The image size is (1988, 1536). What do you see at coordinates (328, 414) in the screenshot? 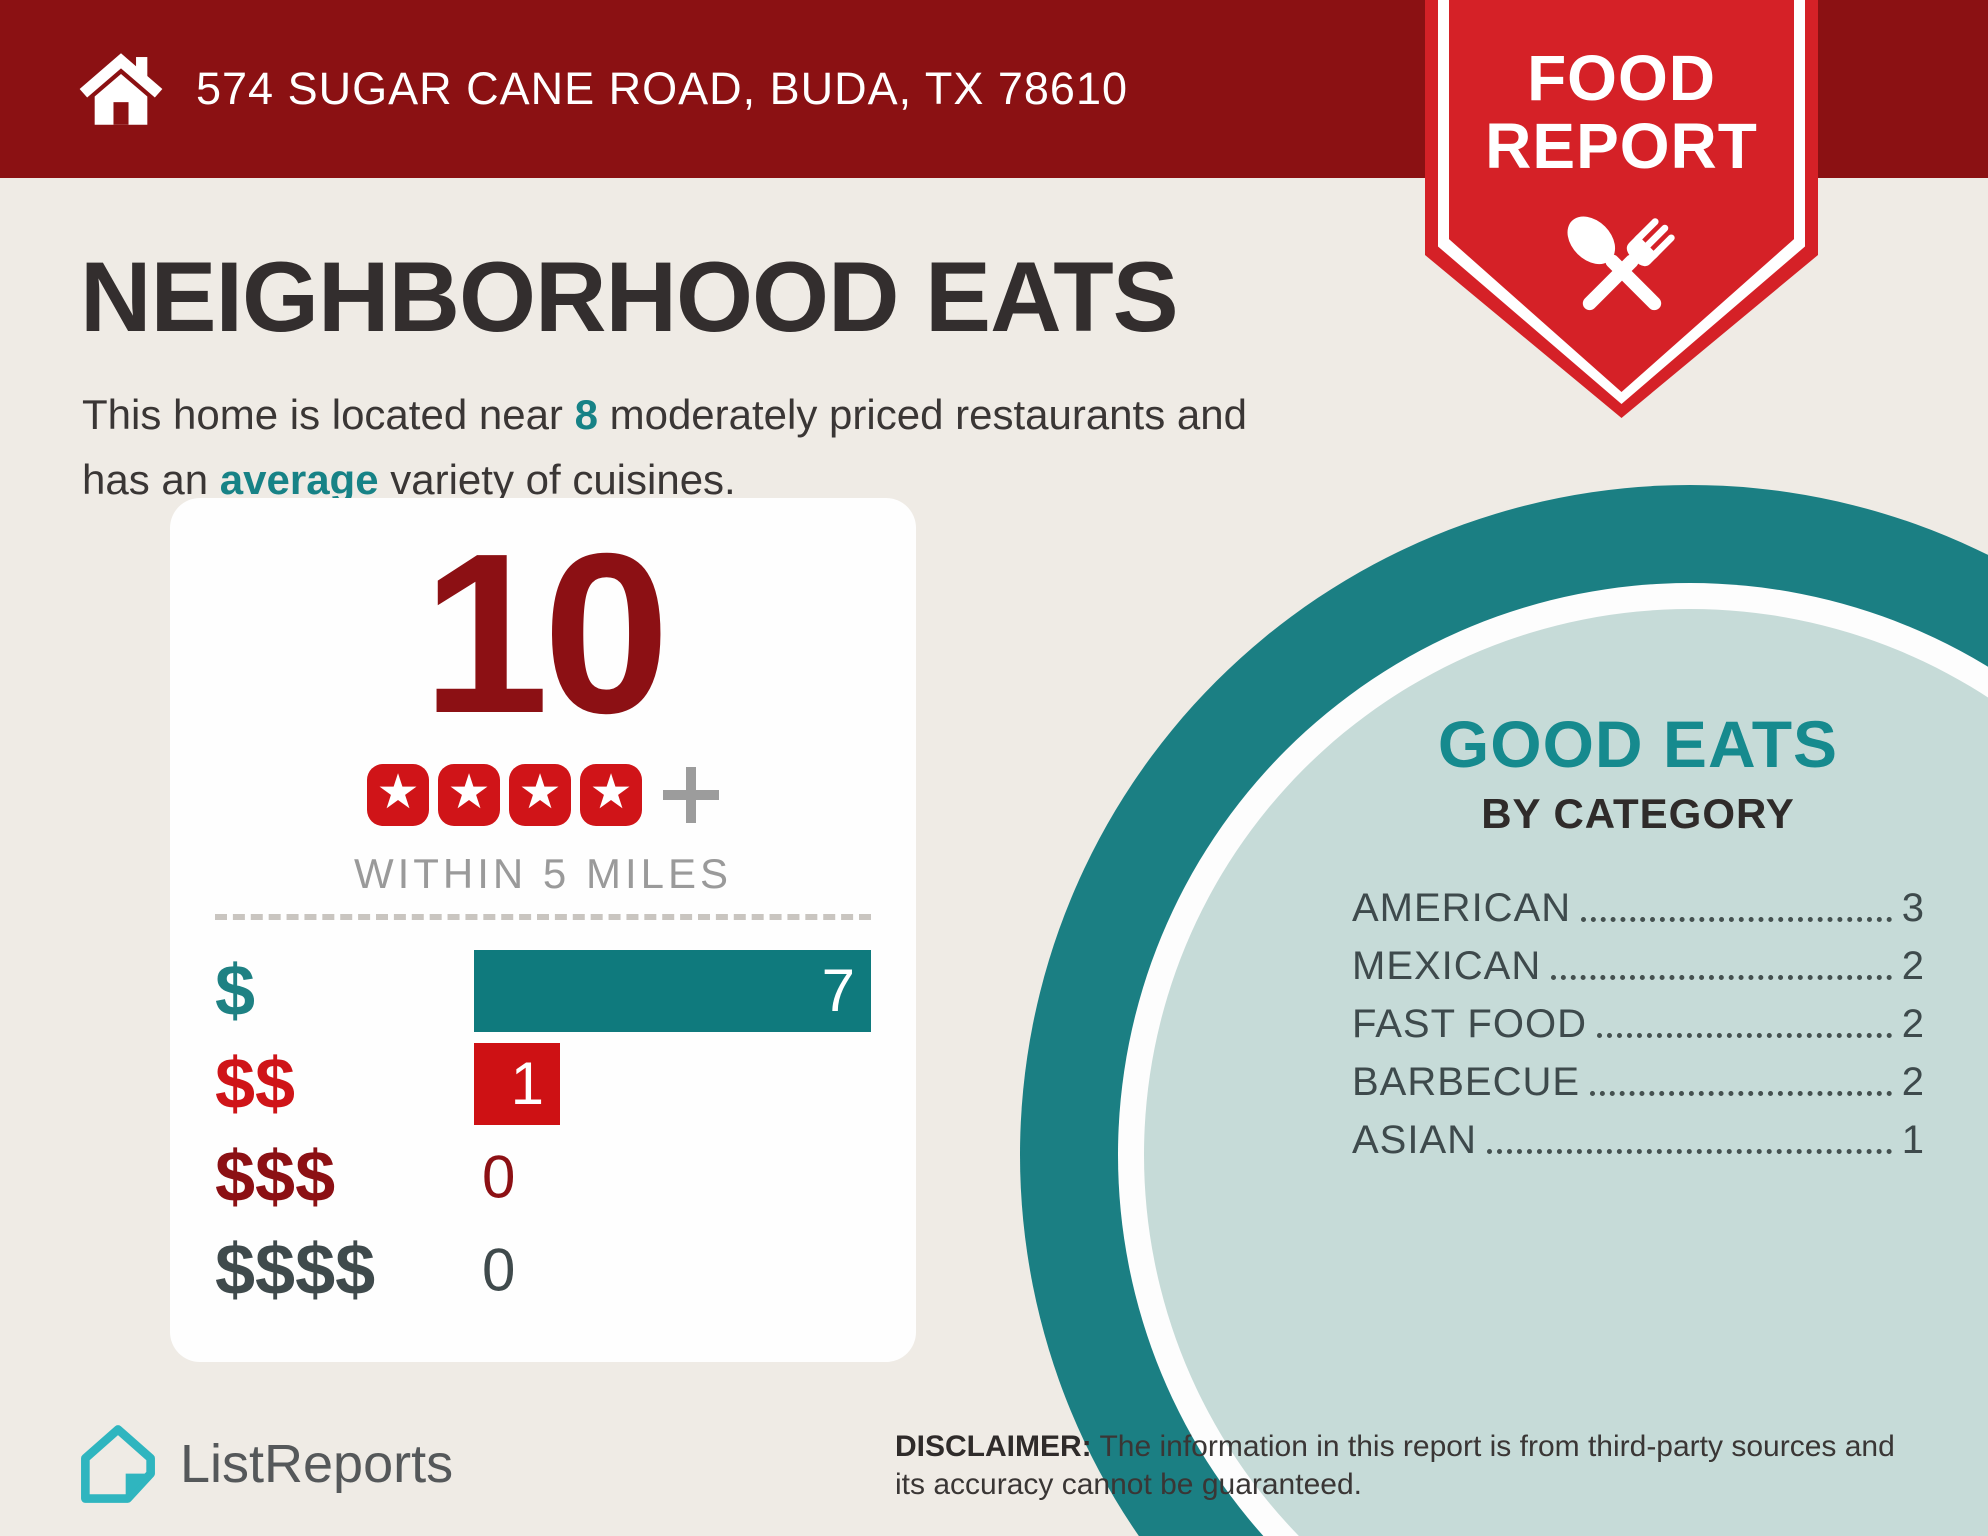
I see `subtitle-part1: This home is located near` at bounding box center [328, 414].